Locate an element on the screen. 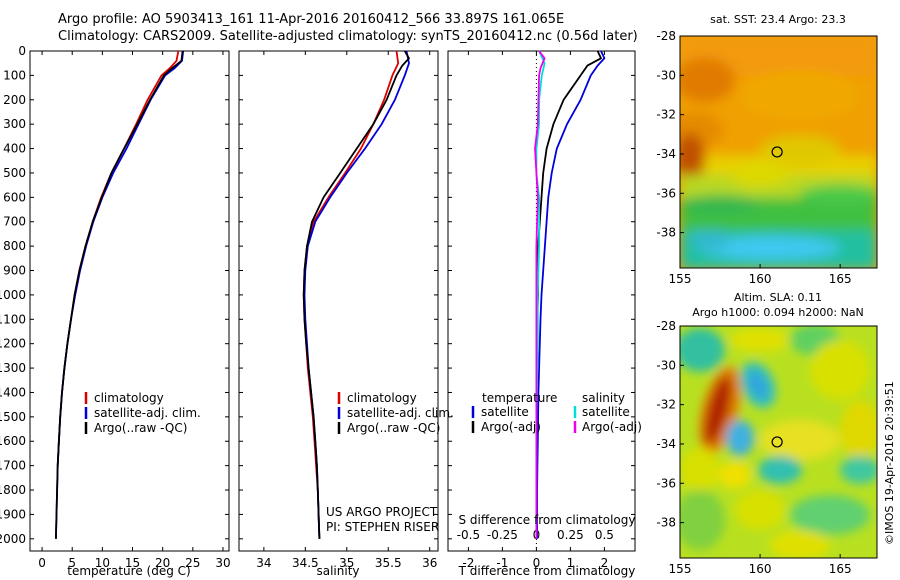  depth-tick-label: 800 is located at coordinates (14, 246).